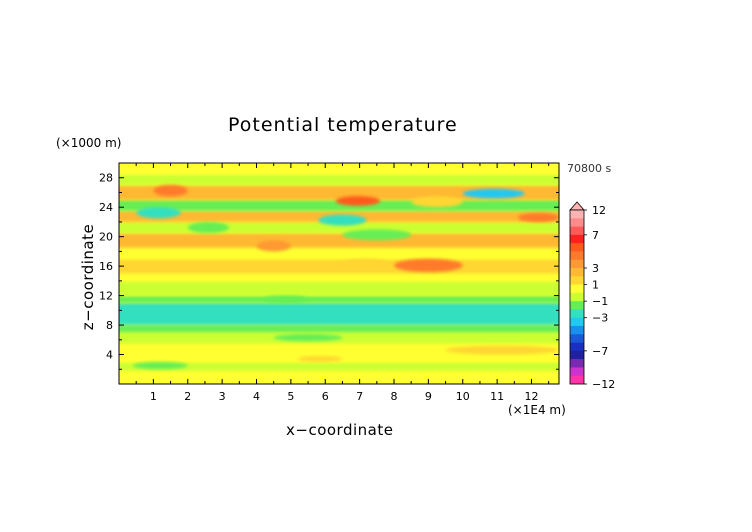 This screenshot has height=532, width=752. I want to click on x-tick-label: 2, so click(187, 396).